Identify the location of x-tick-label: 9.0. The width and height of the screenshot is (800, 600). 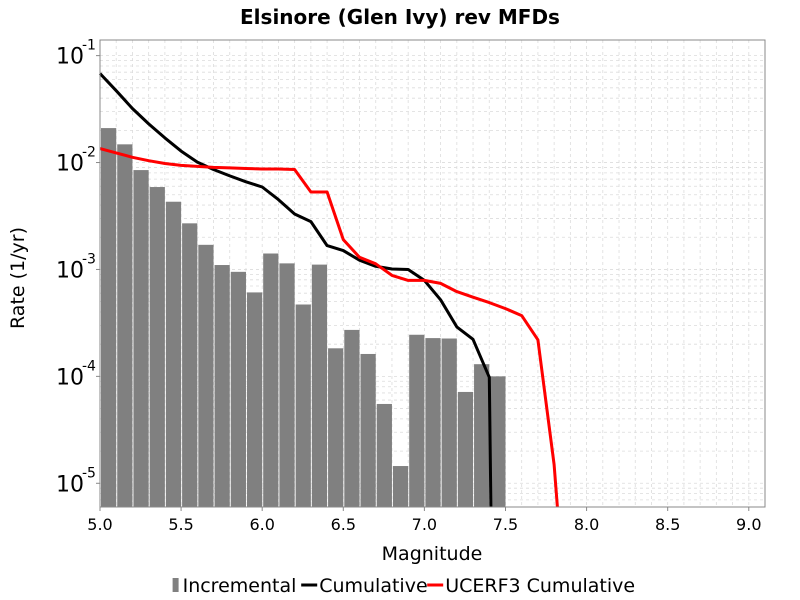
(748, 524).